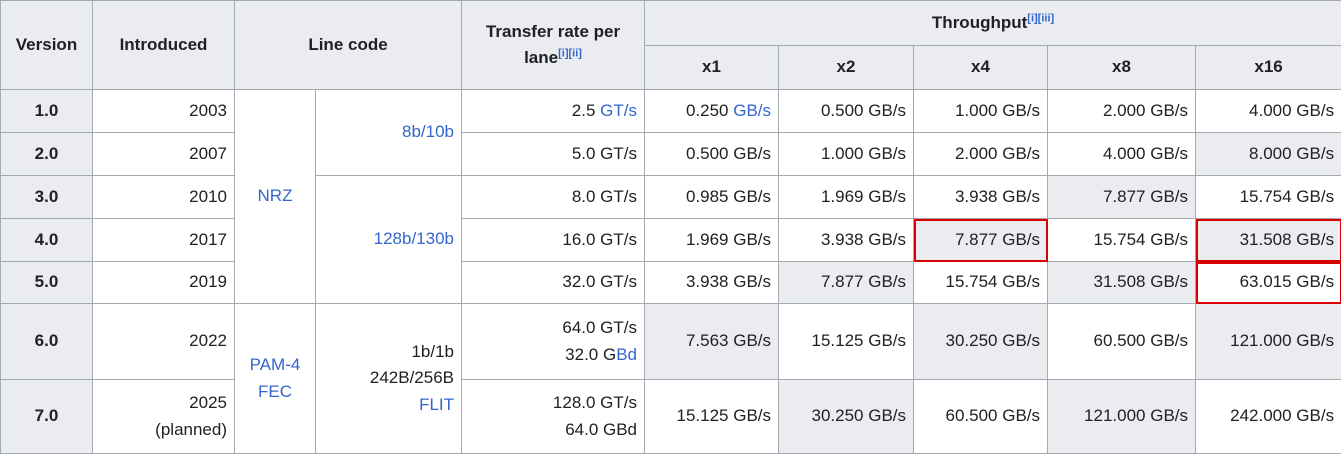 The image size is (1341, 455). Describe the element at coordinates (163, 416) in the screenshot. I see `introduced-cell: 2025 (planned)` at that location.